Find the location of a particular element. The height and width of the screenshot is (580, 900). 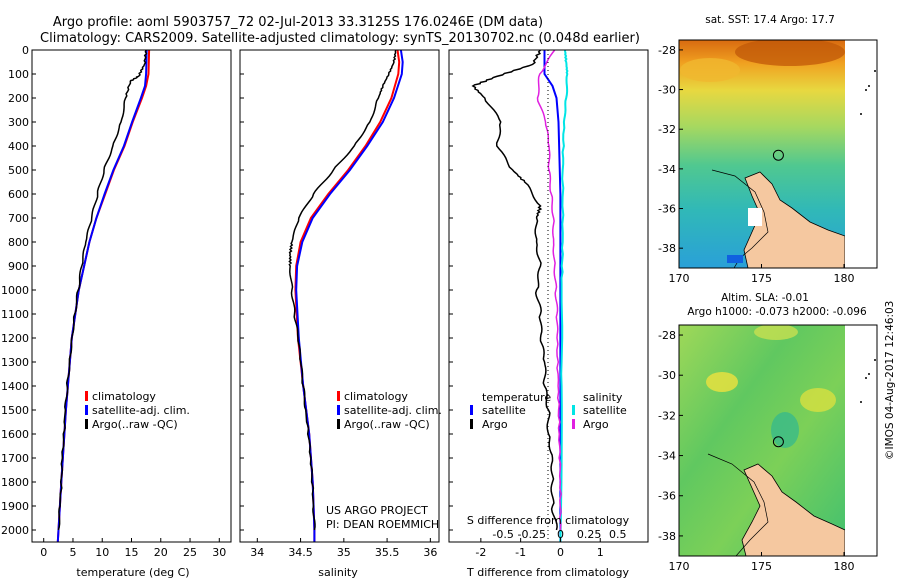

map-y-tick-label: -34 is located at coordinates (667, 456).